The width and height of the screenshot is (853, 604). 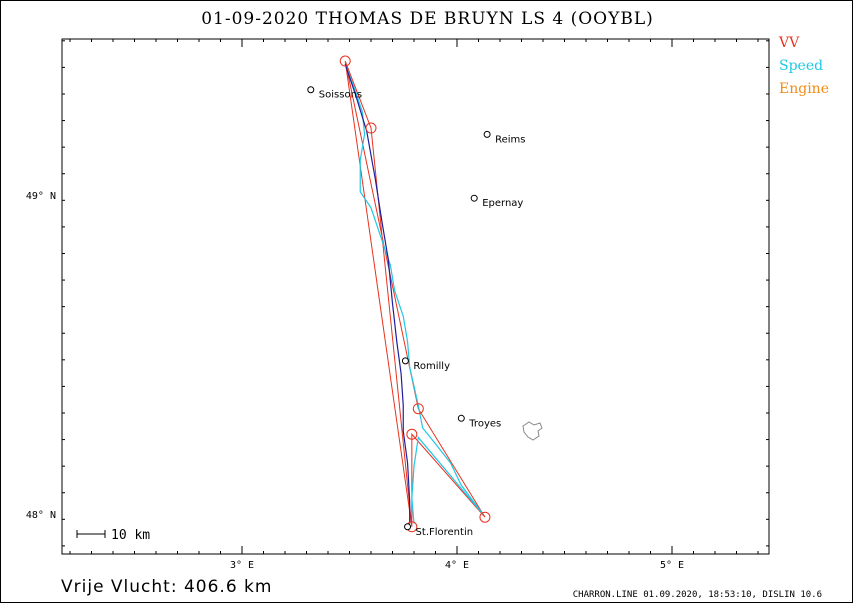 I want to click on legend-engine: Engine, so click(x=804, y=89).